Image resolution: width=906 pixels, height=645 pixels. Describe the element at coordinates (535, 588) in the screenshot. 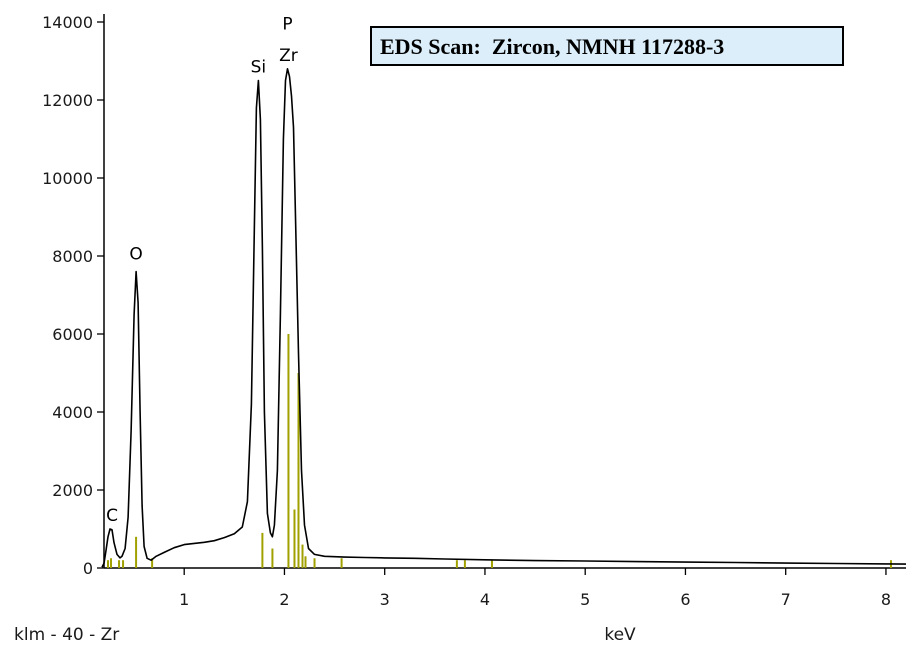

I see `x-ticks: 1 2 3 4 5 6 7 8` at that location.